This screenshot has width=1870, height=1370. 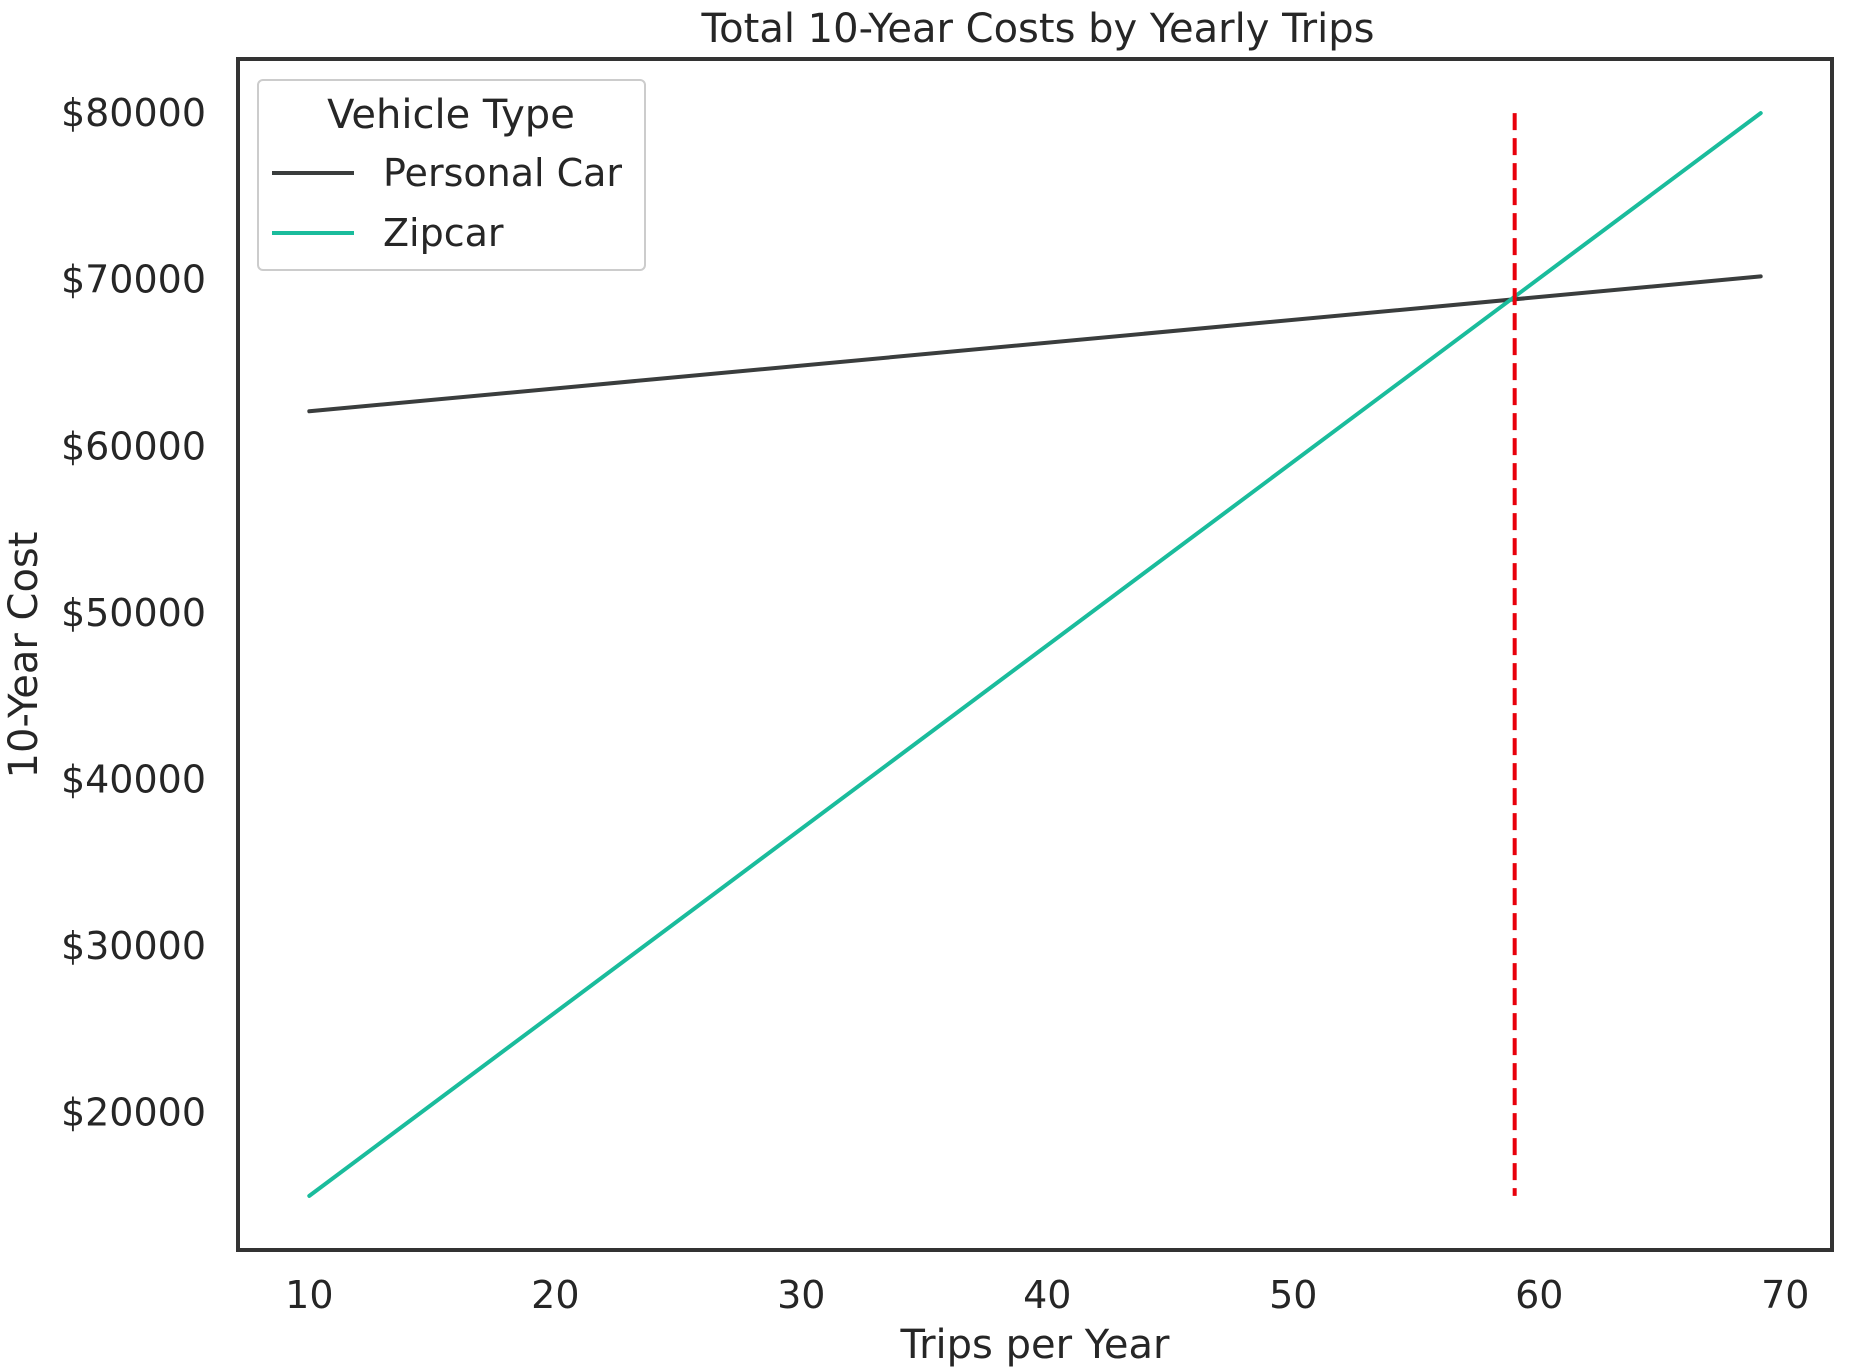 I want to click on legend-box, so click(x=451, y=175).